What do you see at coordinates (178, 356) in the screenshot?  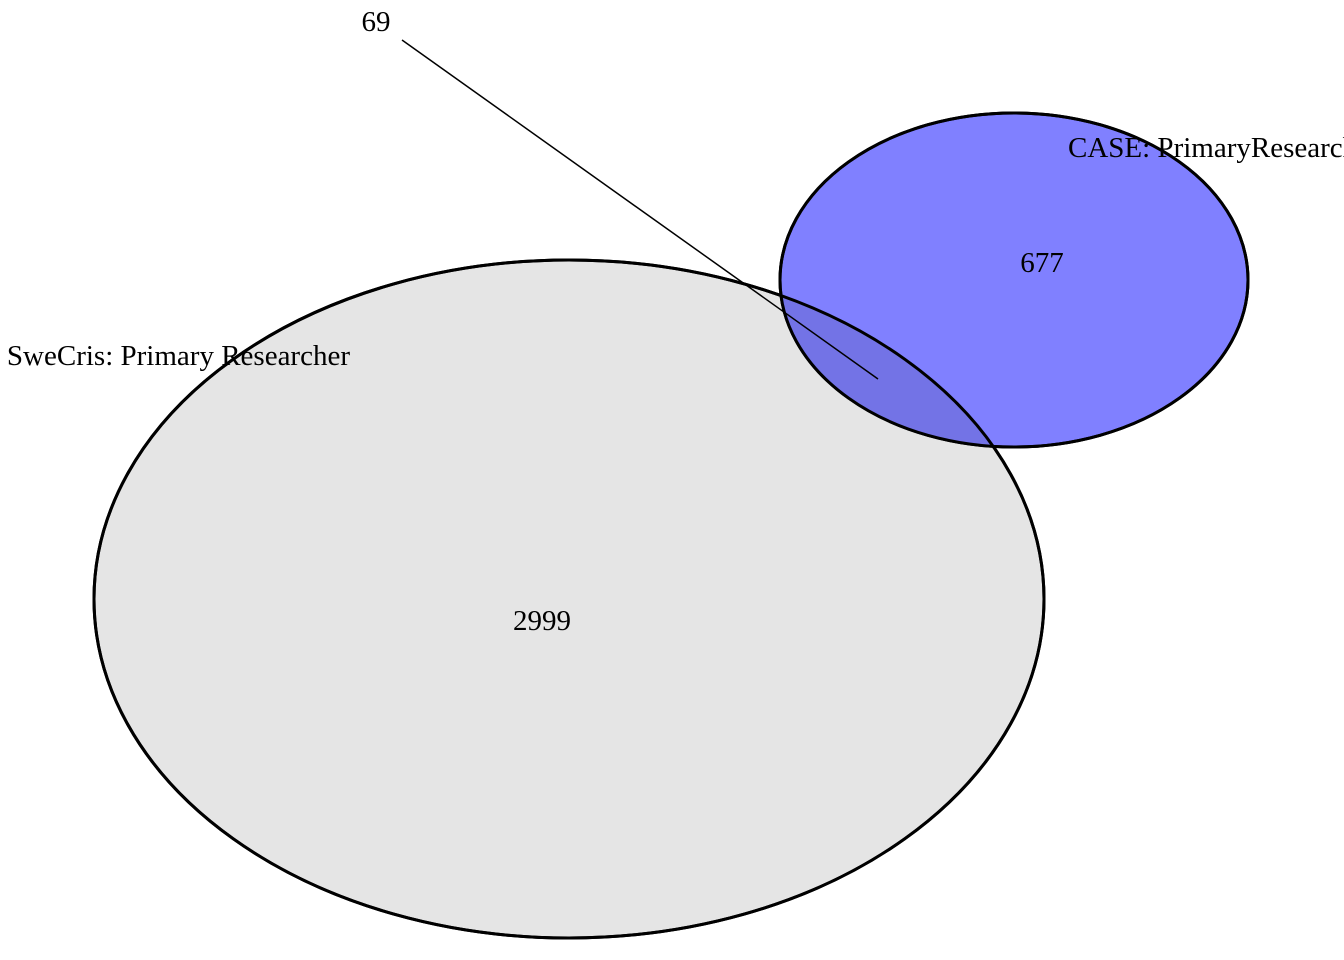 I see `swecris-set-label: SweCris: Primary Researcher` at bounding box center [178, 356].